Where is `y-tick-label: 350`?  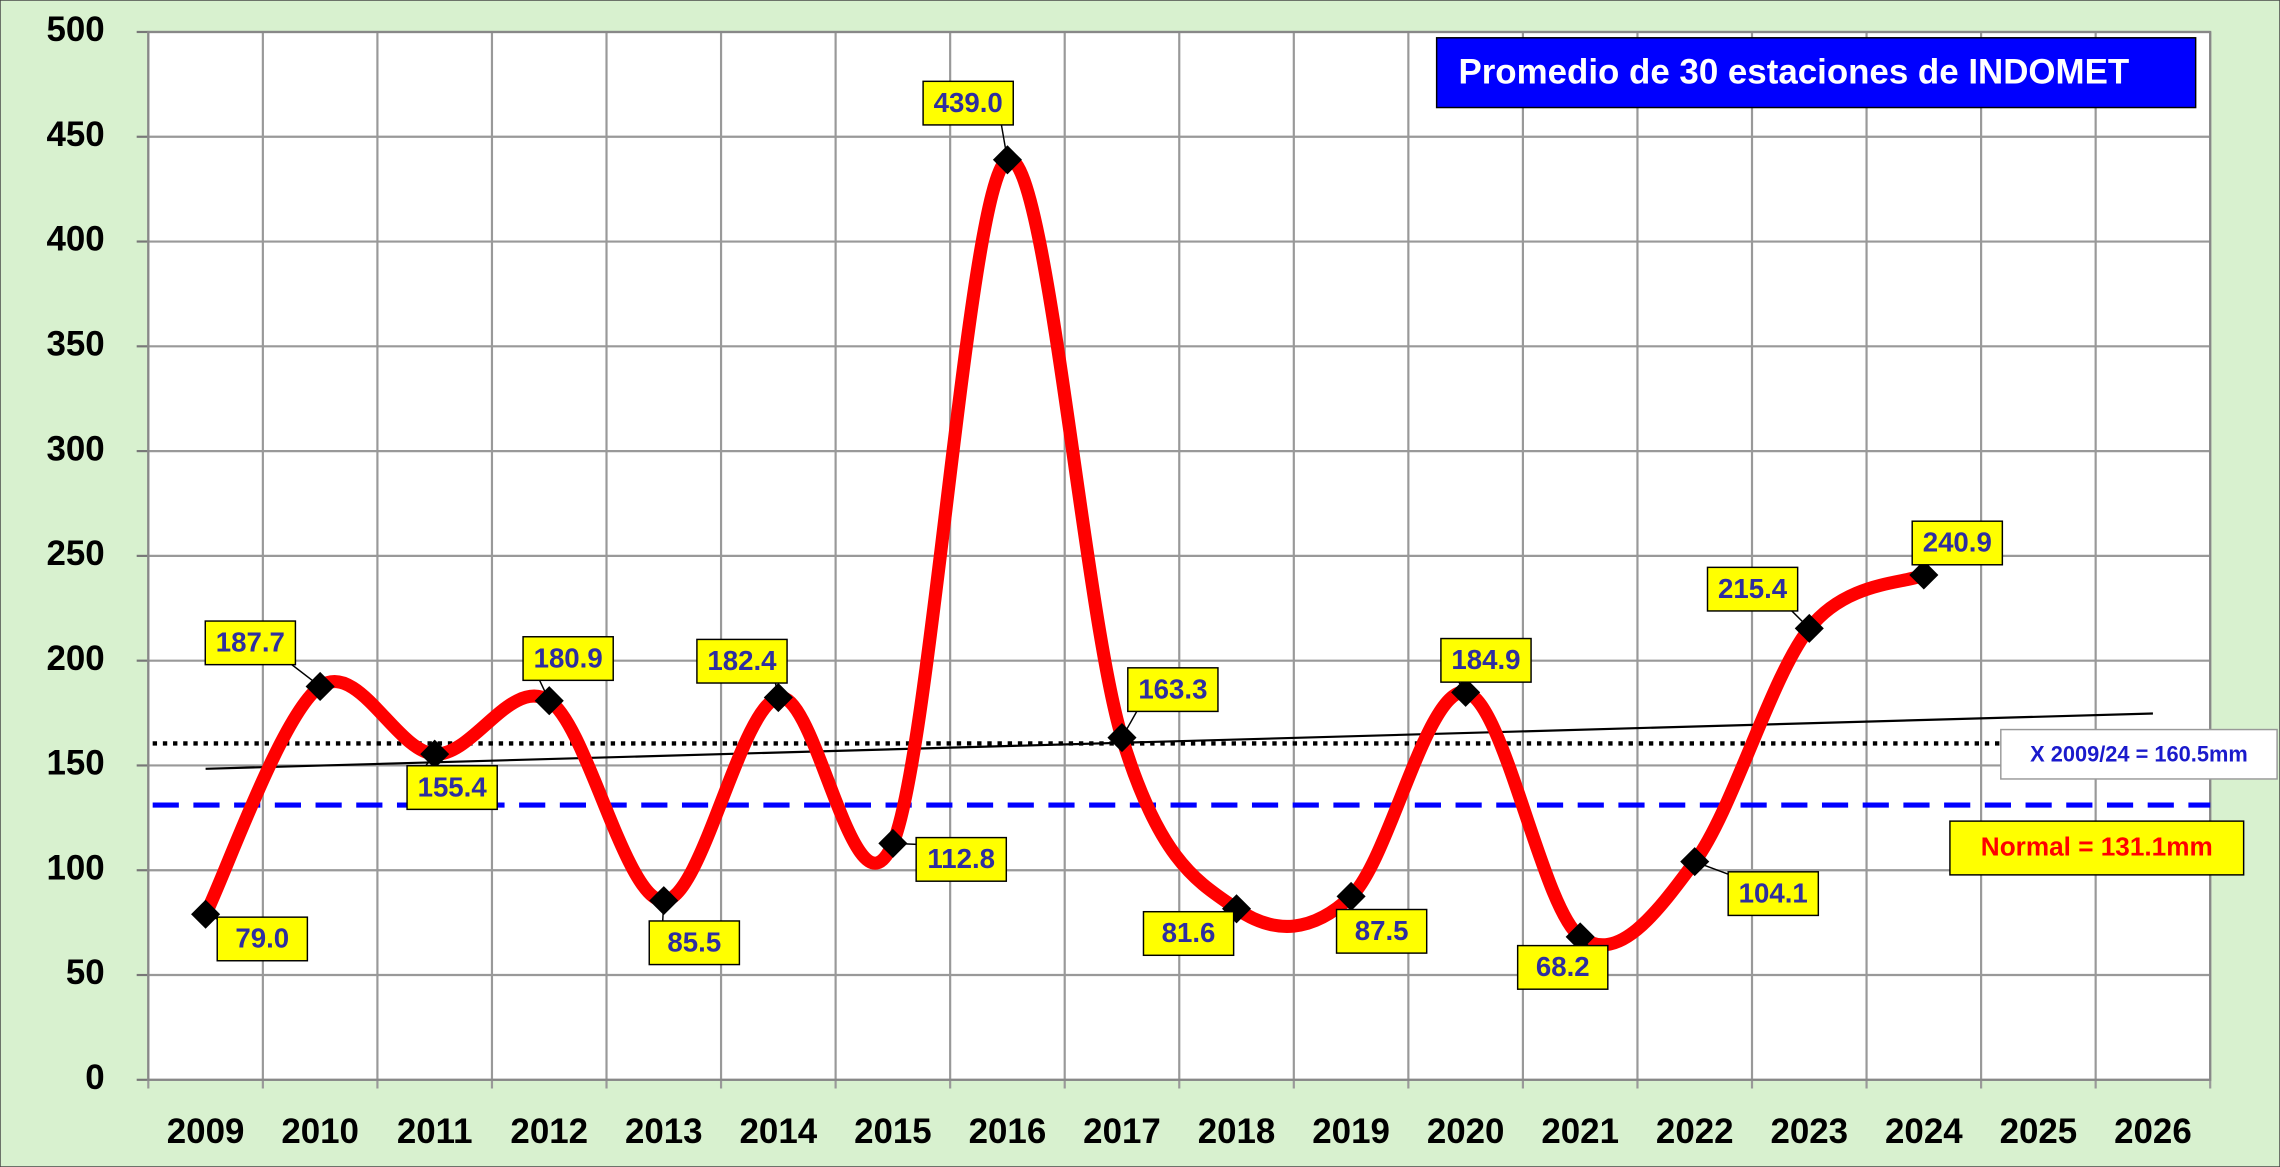 y-tick-label: 350 is located at coordinates (75, 344).